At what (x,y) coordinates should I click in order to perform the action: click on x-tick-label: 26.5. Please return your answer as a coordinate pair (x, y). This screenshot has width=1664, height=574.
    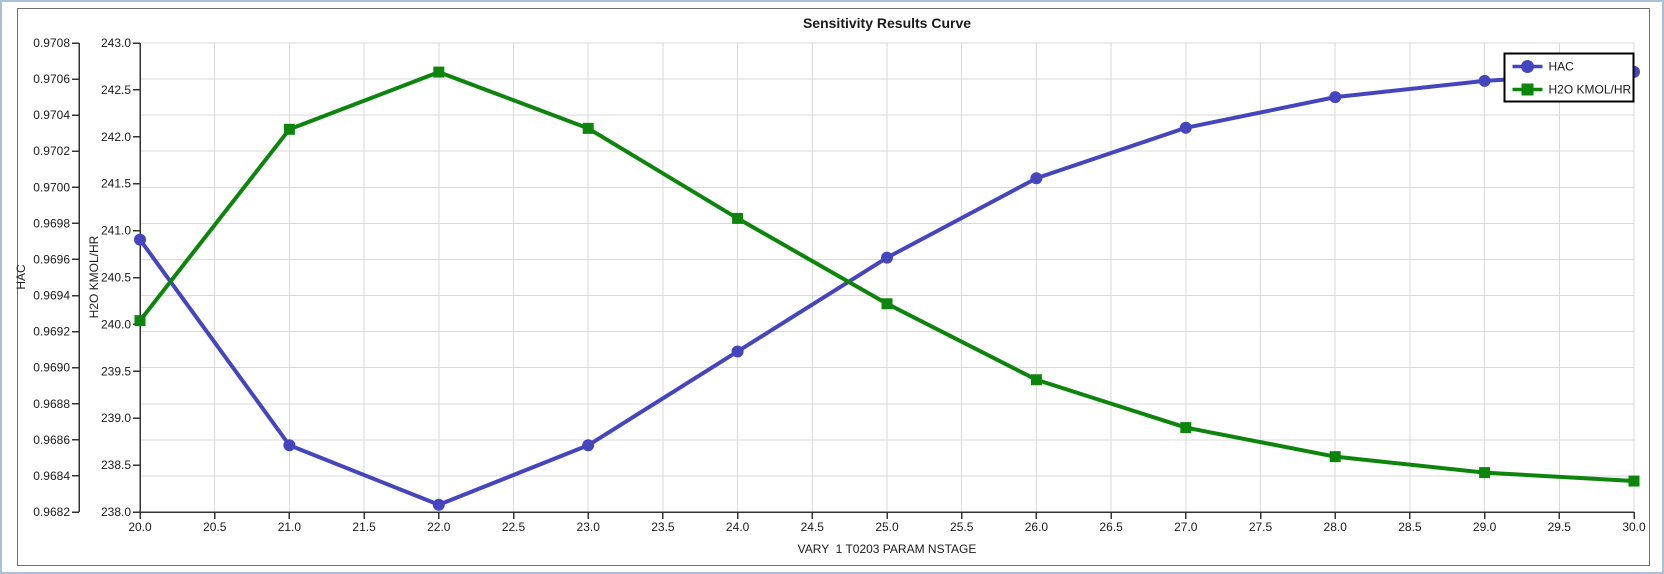
    Looking at the image, I should click on (1111, 527).